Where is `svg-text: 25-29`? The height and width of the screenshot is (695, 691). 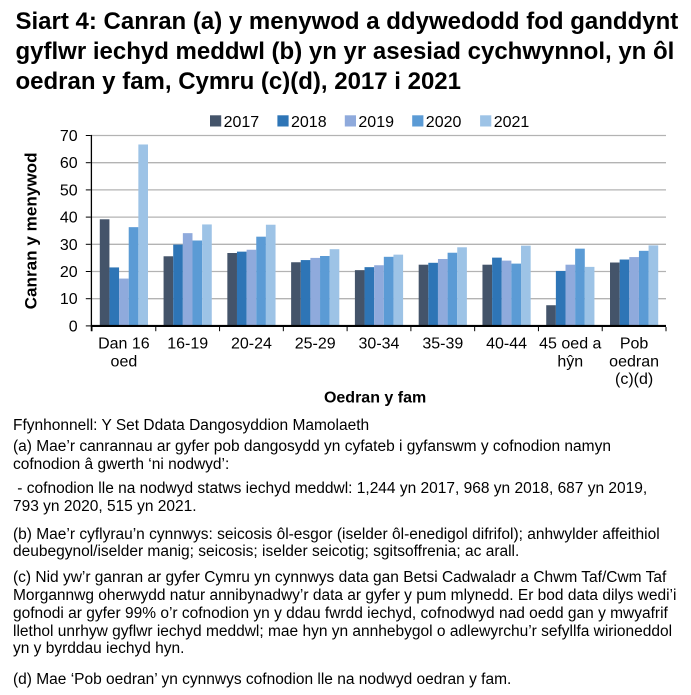 svg-text: 25-29 is located at coordinates (315, 344).